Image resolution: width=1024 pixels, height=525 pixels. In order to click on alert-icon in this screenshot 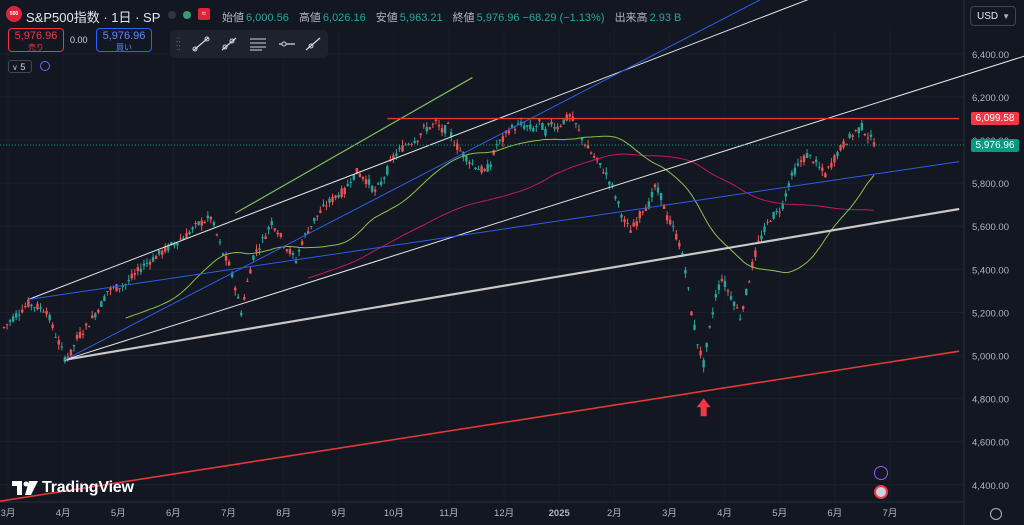, I will do `click(881, 473)`.